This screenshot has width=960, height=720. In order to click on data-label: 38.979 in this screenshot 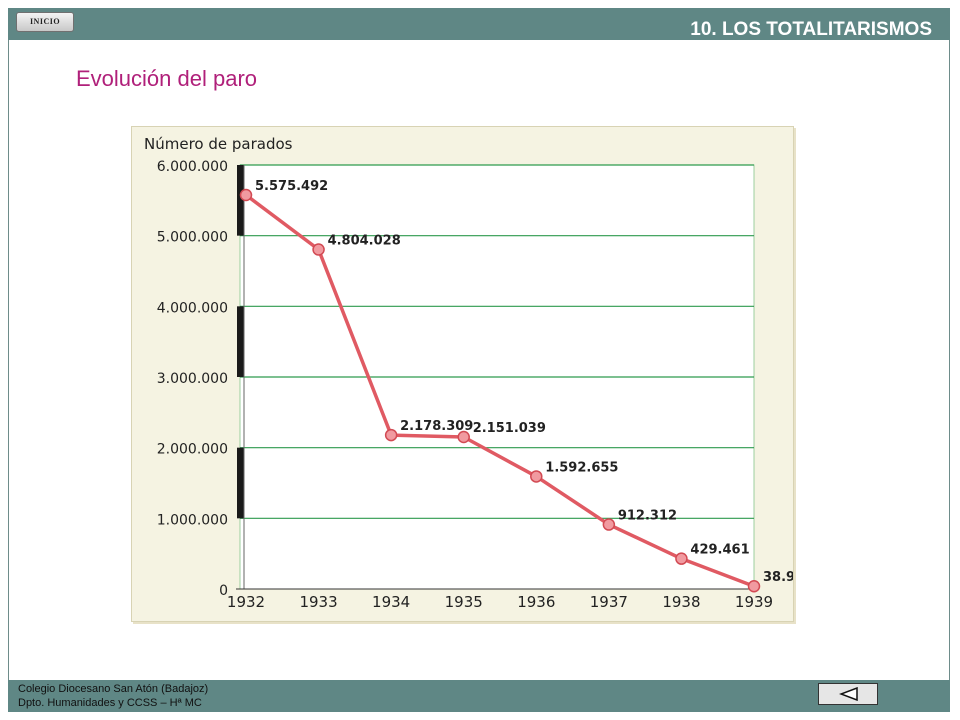, I will do `click(778, 577)`.